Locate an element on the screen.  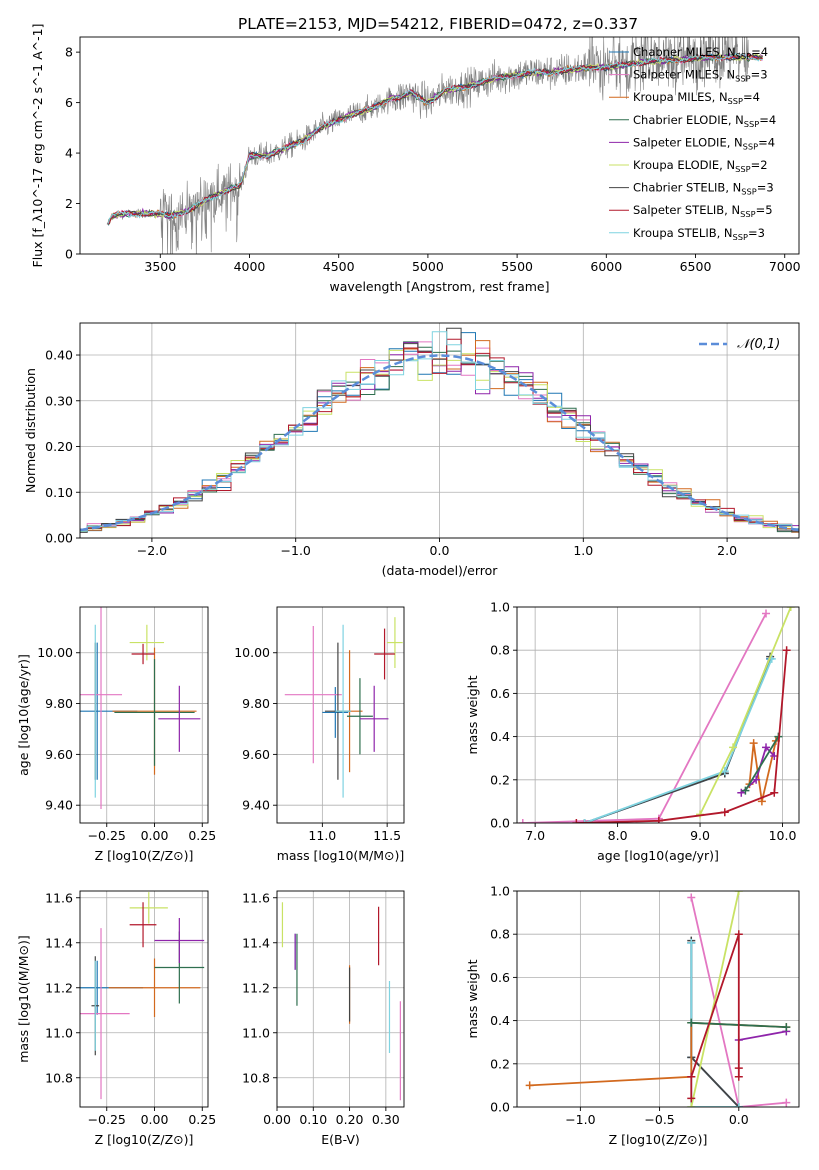
y-tick-label: 0.20 is located at coordinates (59, 446).